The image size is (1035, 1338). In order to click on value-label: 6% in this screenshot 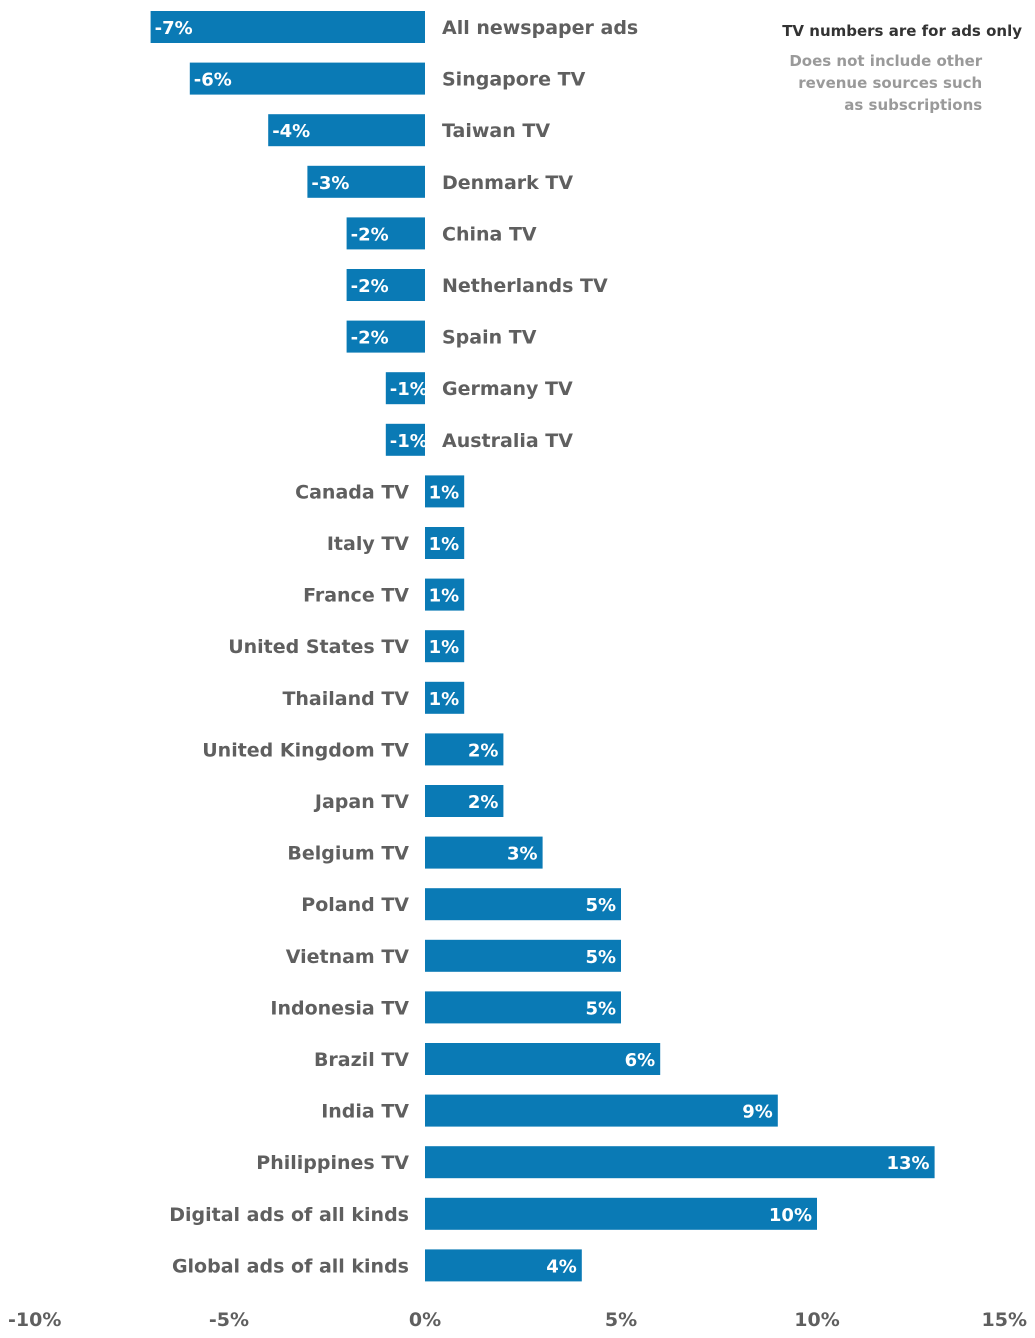, I will do `click(640, 1060)`.